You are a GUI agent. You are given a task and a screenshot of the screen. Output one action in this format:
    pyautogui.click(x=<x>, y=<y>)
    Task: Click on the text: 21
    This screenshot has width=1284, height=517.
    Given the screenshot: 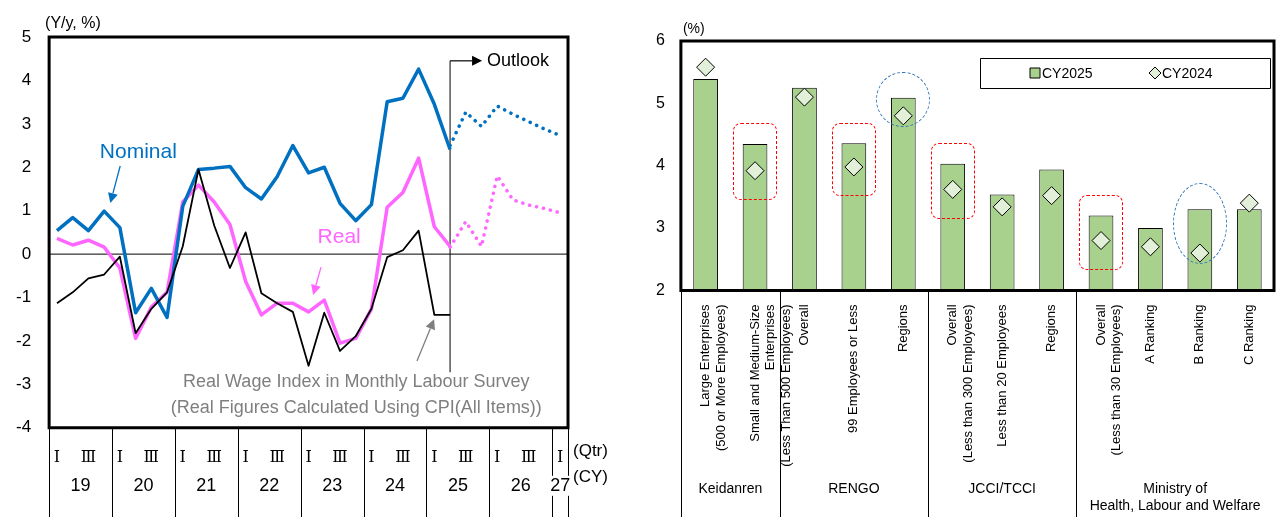 What is the action you would take?
    pyautogui.click(x=206, y=484)
    